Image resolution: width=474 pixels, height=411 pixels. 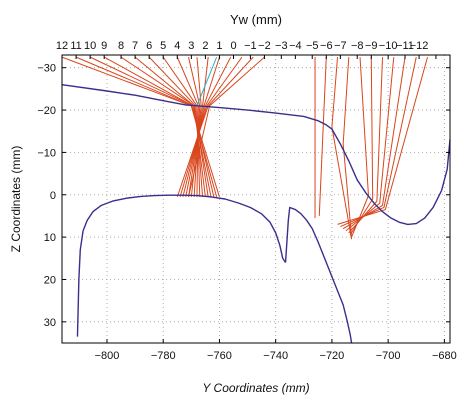 What do you see at coordinates (46, 69) in the screenshot?
I see `y-tick-label: −30` at bounding box center [46, 69].